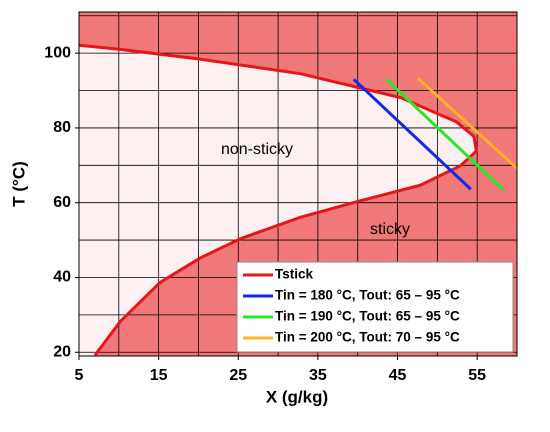 Image resolution: width=550 pixels, height=432 pixels. What do you see at coordinates (297, 396) in the screenshot?
I see `x-axis-label: X (g/kg)` at bounding box center [297, 396].